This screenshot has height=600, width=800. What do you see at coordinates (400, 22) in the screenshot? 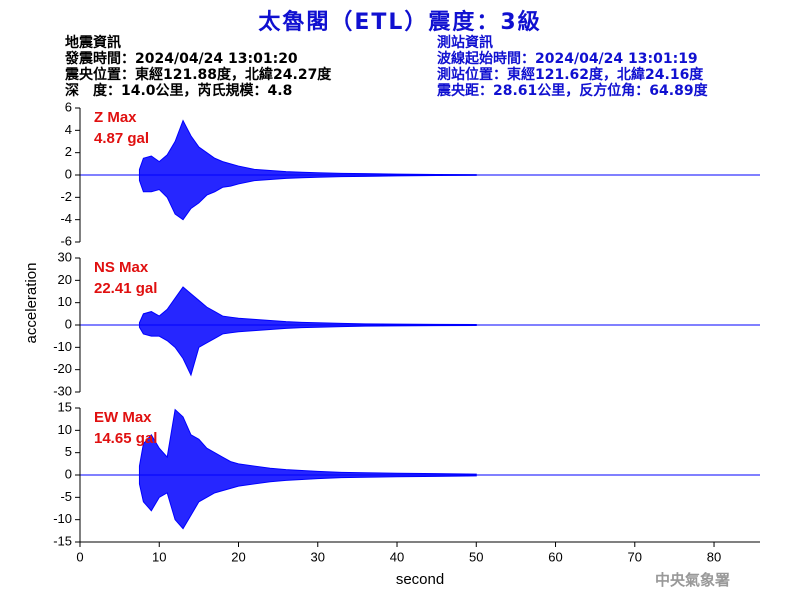
I see `title: 太魯閣（ETL）震度：3級` at bounding box center [400, 22].